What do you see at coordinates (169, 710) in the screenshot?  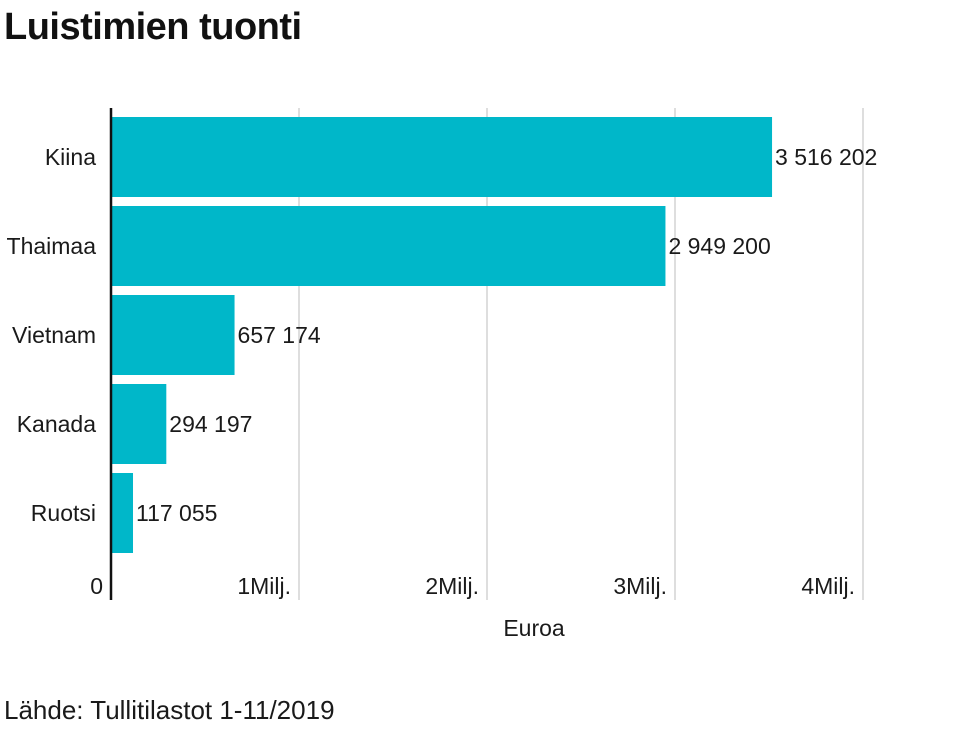 I see `source-note: Lähde: Tullitilastot 1-11/2019` at bounding box center [169, 710].